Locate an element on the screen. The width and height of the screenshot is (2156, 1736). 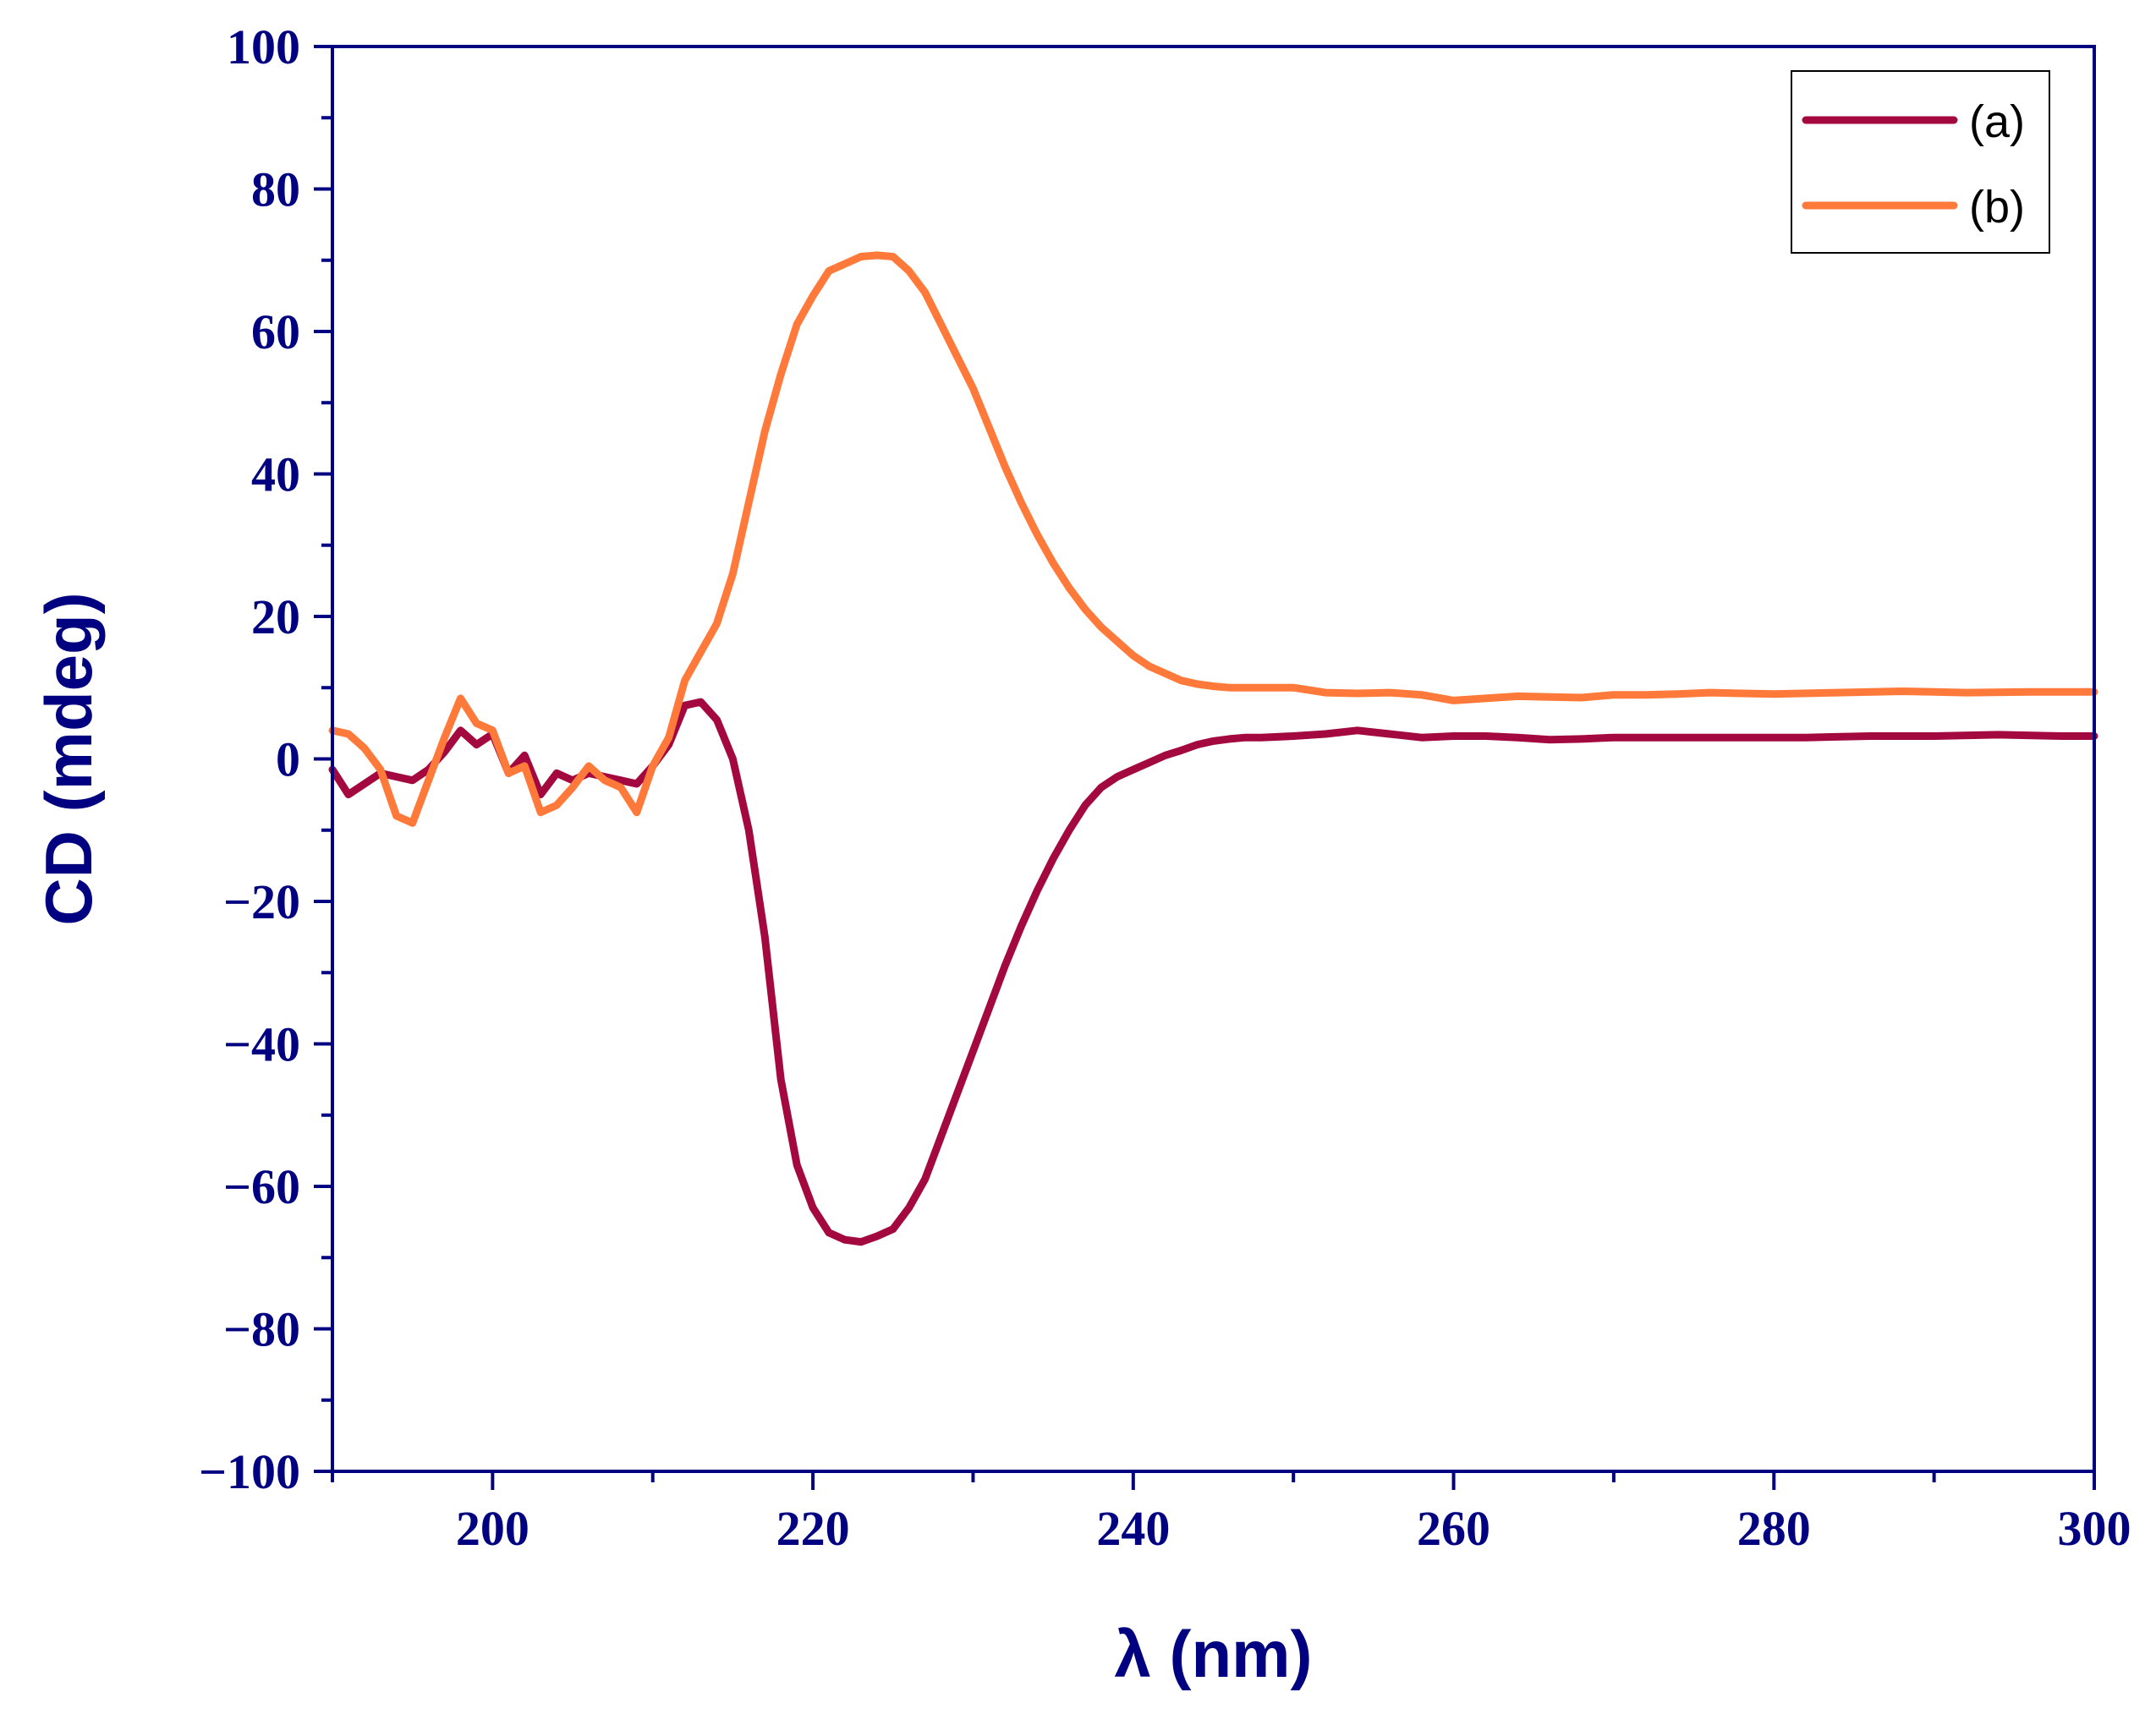
legend-box is located at coordinates (1920, 162).